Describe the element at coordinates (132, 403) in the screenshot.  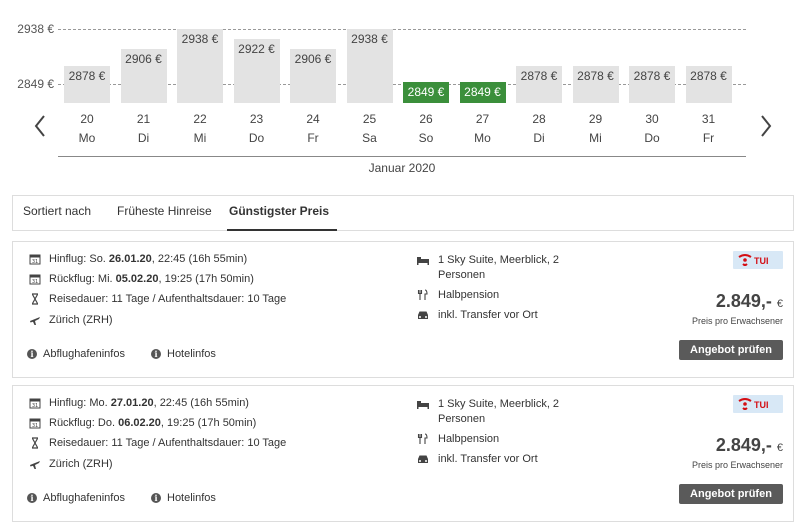
I see `outbound-date: 27.01.20` at that location.